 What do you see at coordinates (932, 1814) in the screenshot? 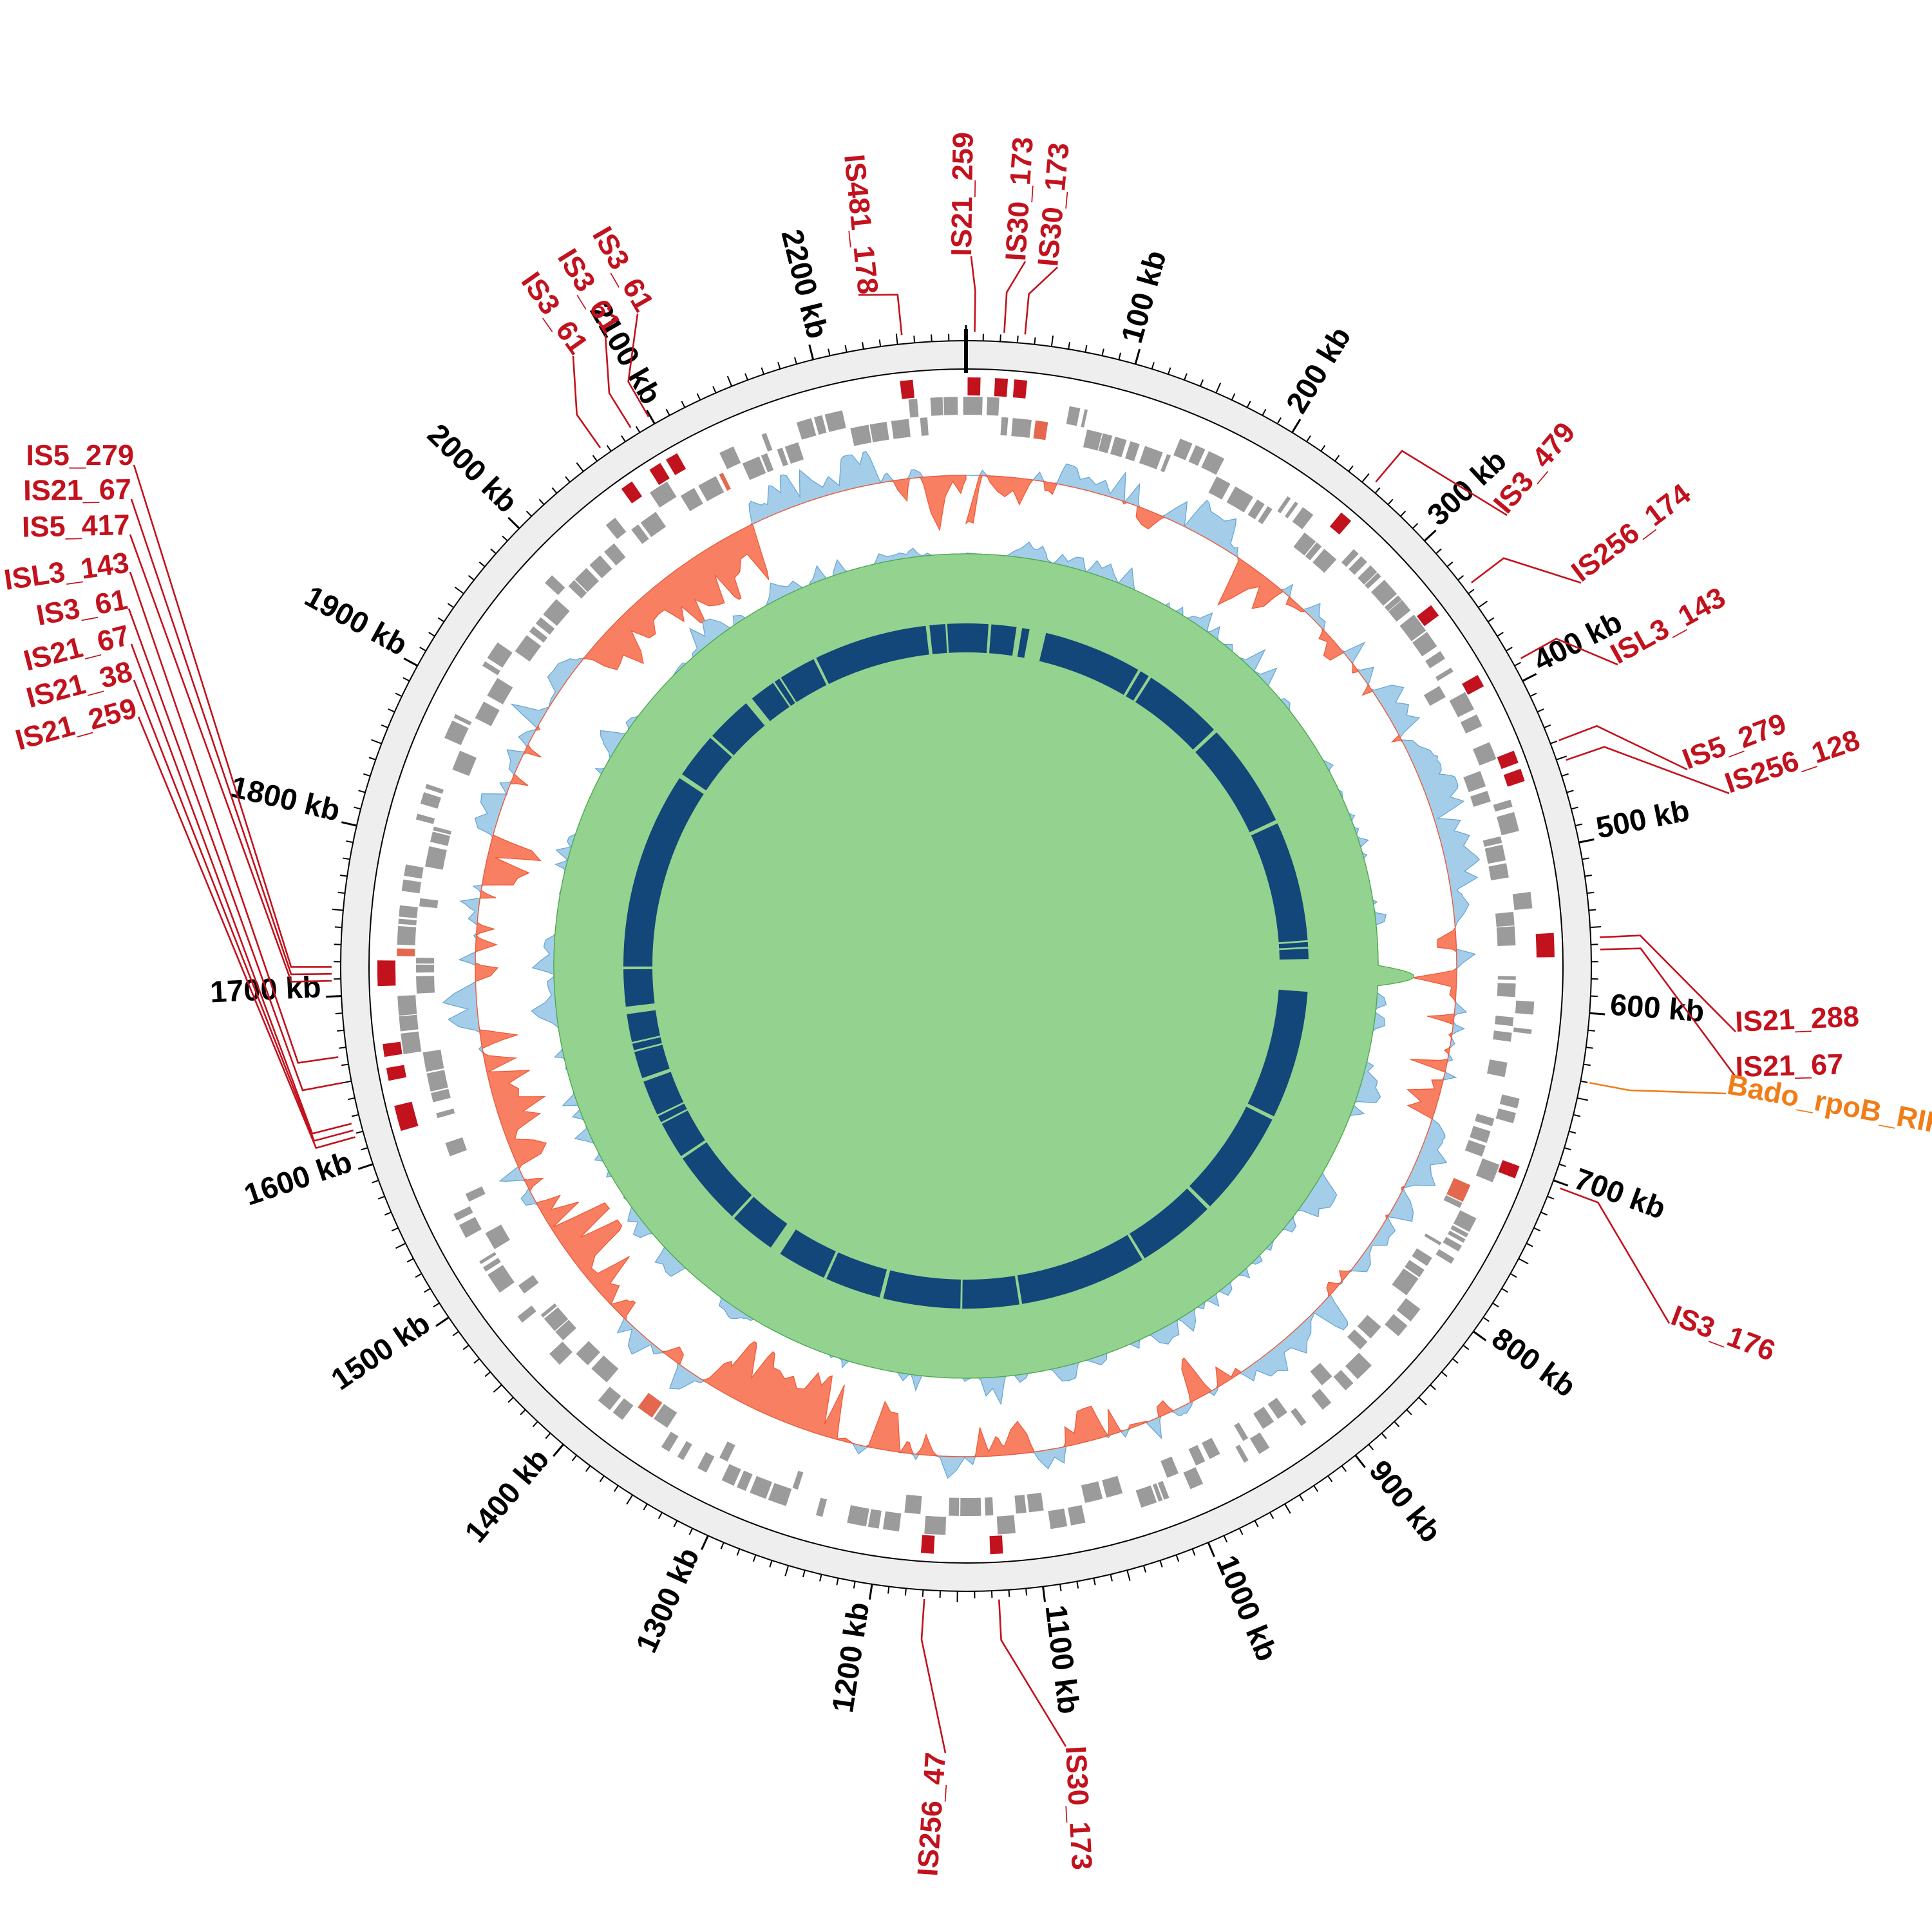
I see `is-element-label: IS256_47` at bounding box center [932, 1814].